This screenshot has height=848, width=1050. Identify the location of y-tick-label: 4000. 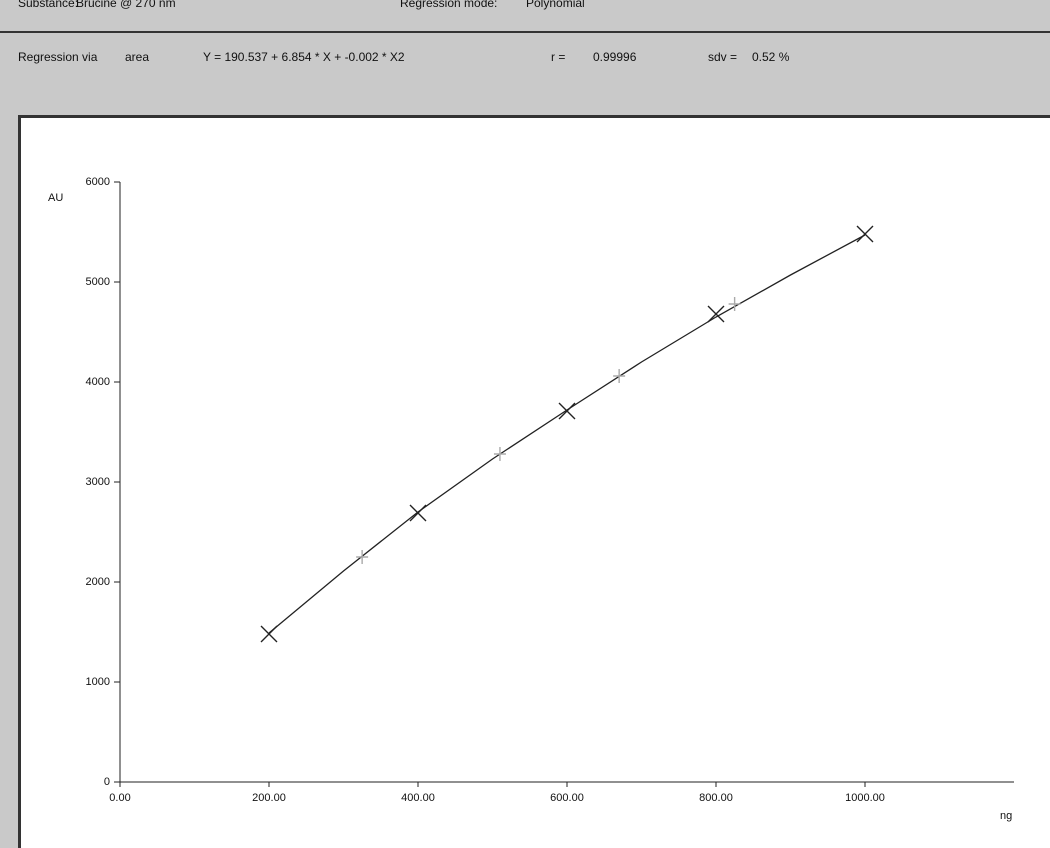
(98, 382).